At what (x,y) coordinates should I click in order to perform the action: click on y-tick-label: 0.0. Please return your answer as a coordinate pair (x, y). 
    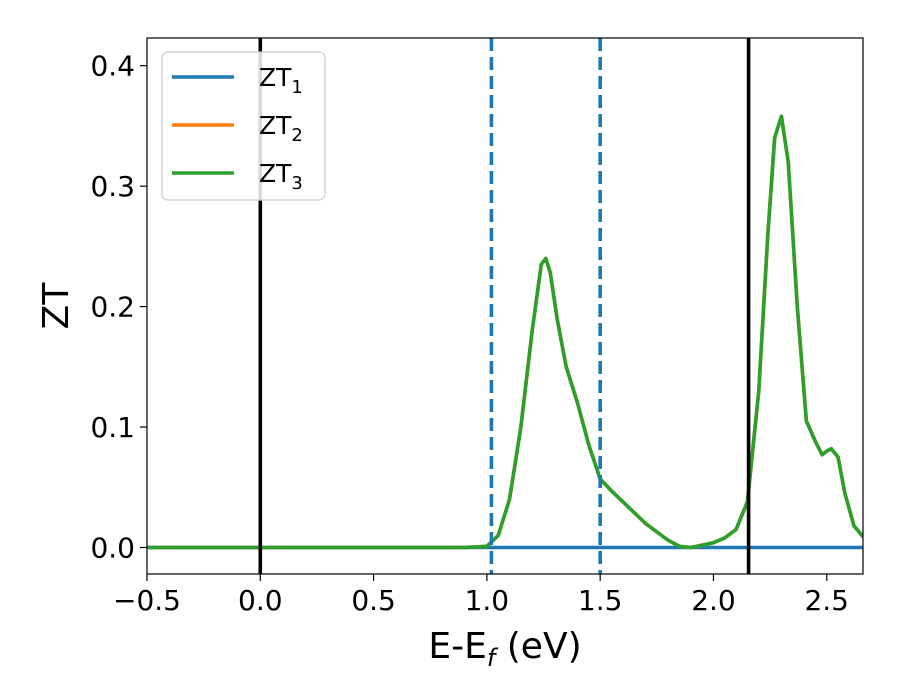
    Looking at the image, I should click on (112, 548).